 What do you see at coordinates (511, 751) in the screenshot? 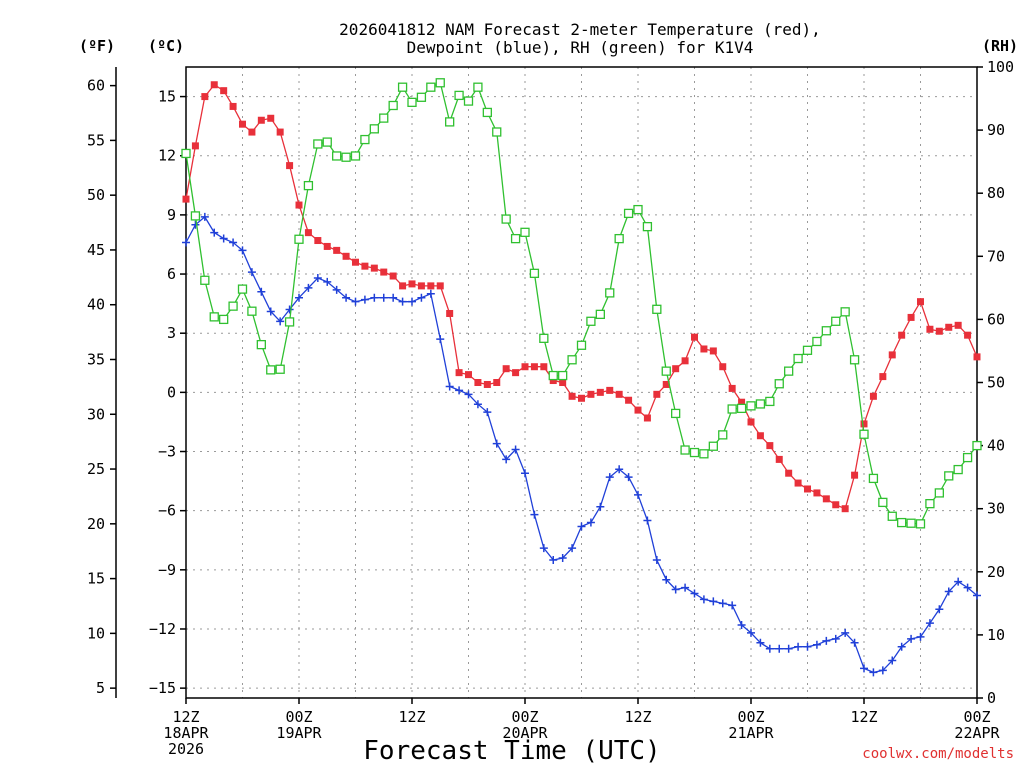
I see `x-axis-label: Forecast Time (UTC)` at bounding box center [511, 751].